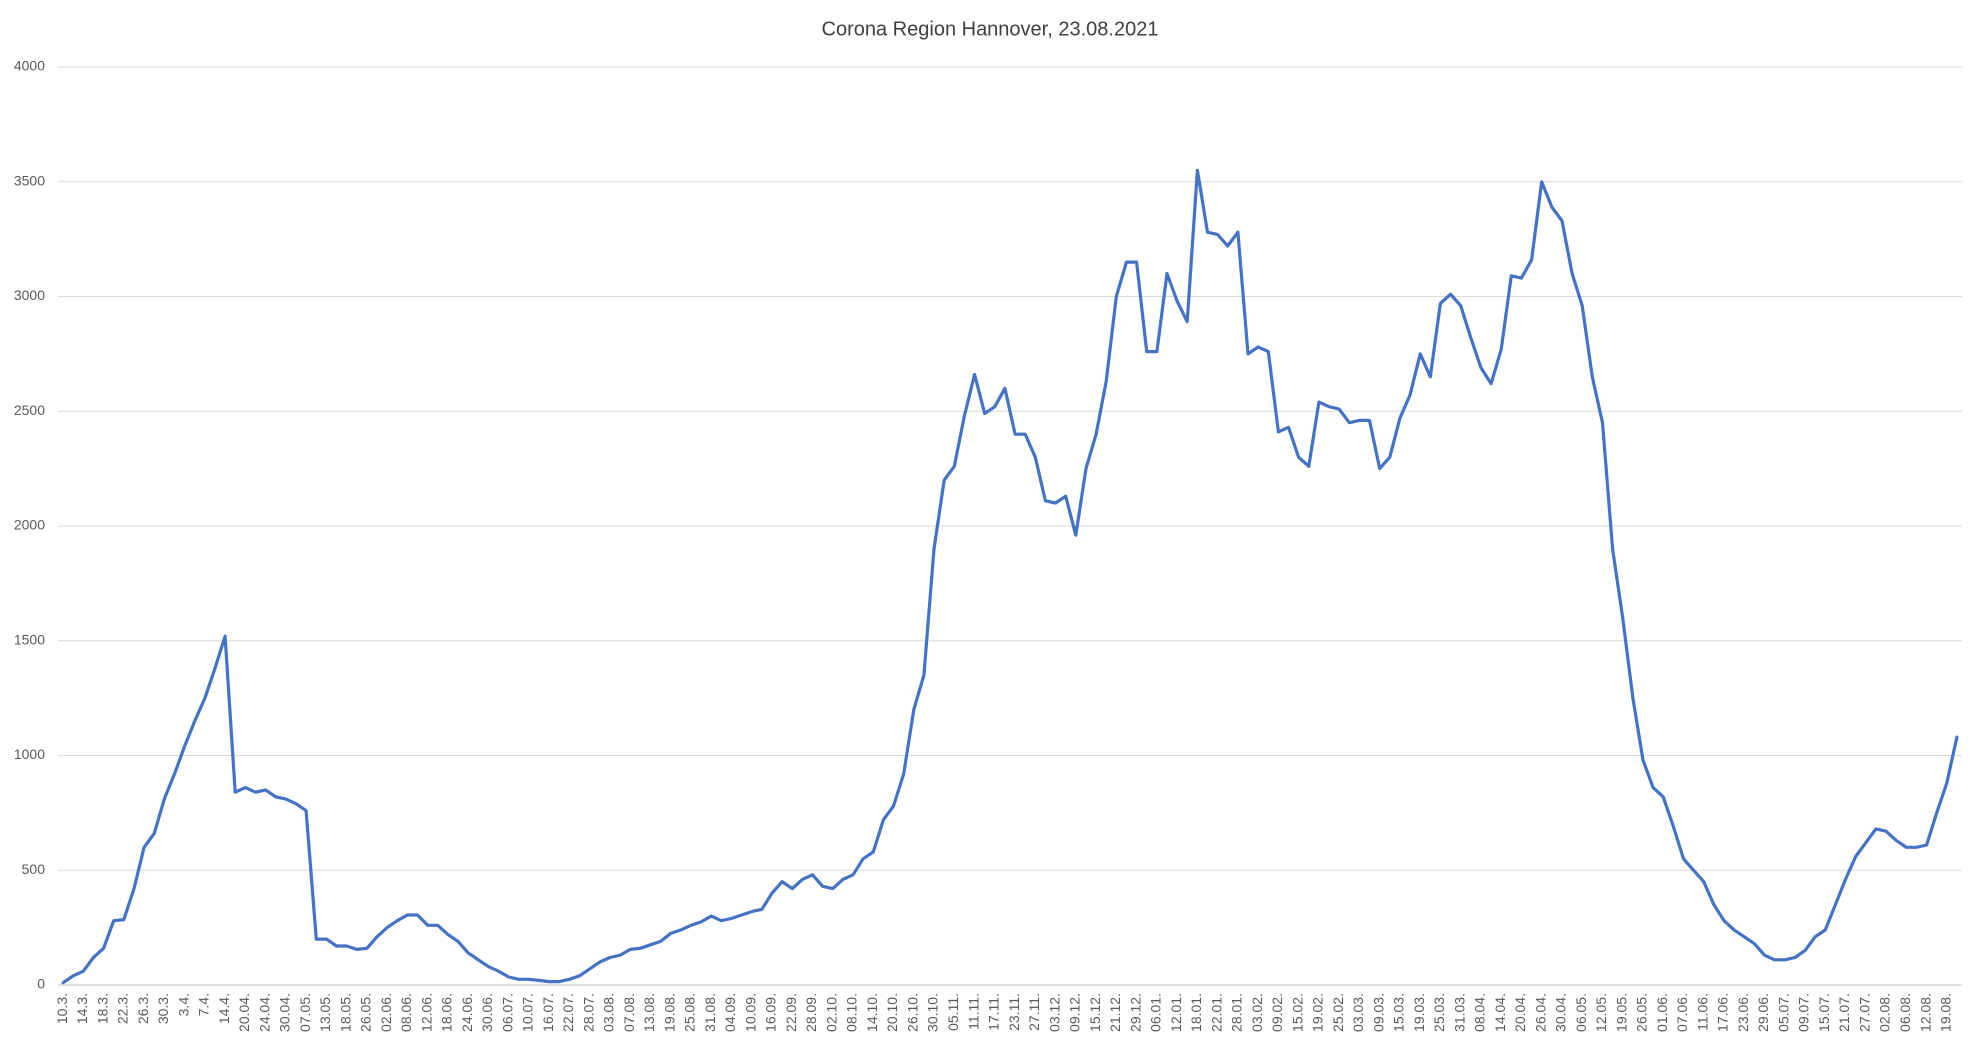  Describe the element at coordinates (1500, 1012) in the screenshot. I see `x-tick-label: 14.04.` at that location.